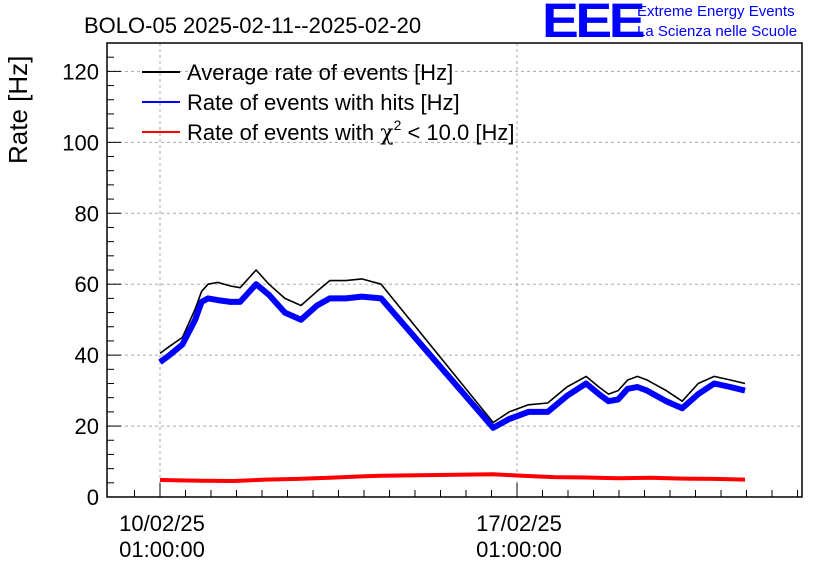 Image resolution: width=836 pixels, height=572 pixels. What do you see at coordinates (80, 71) in the screenshot?
I see `y-tick-label: 120` at bounding box center [80, 71].